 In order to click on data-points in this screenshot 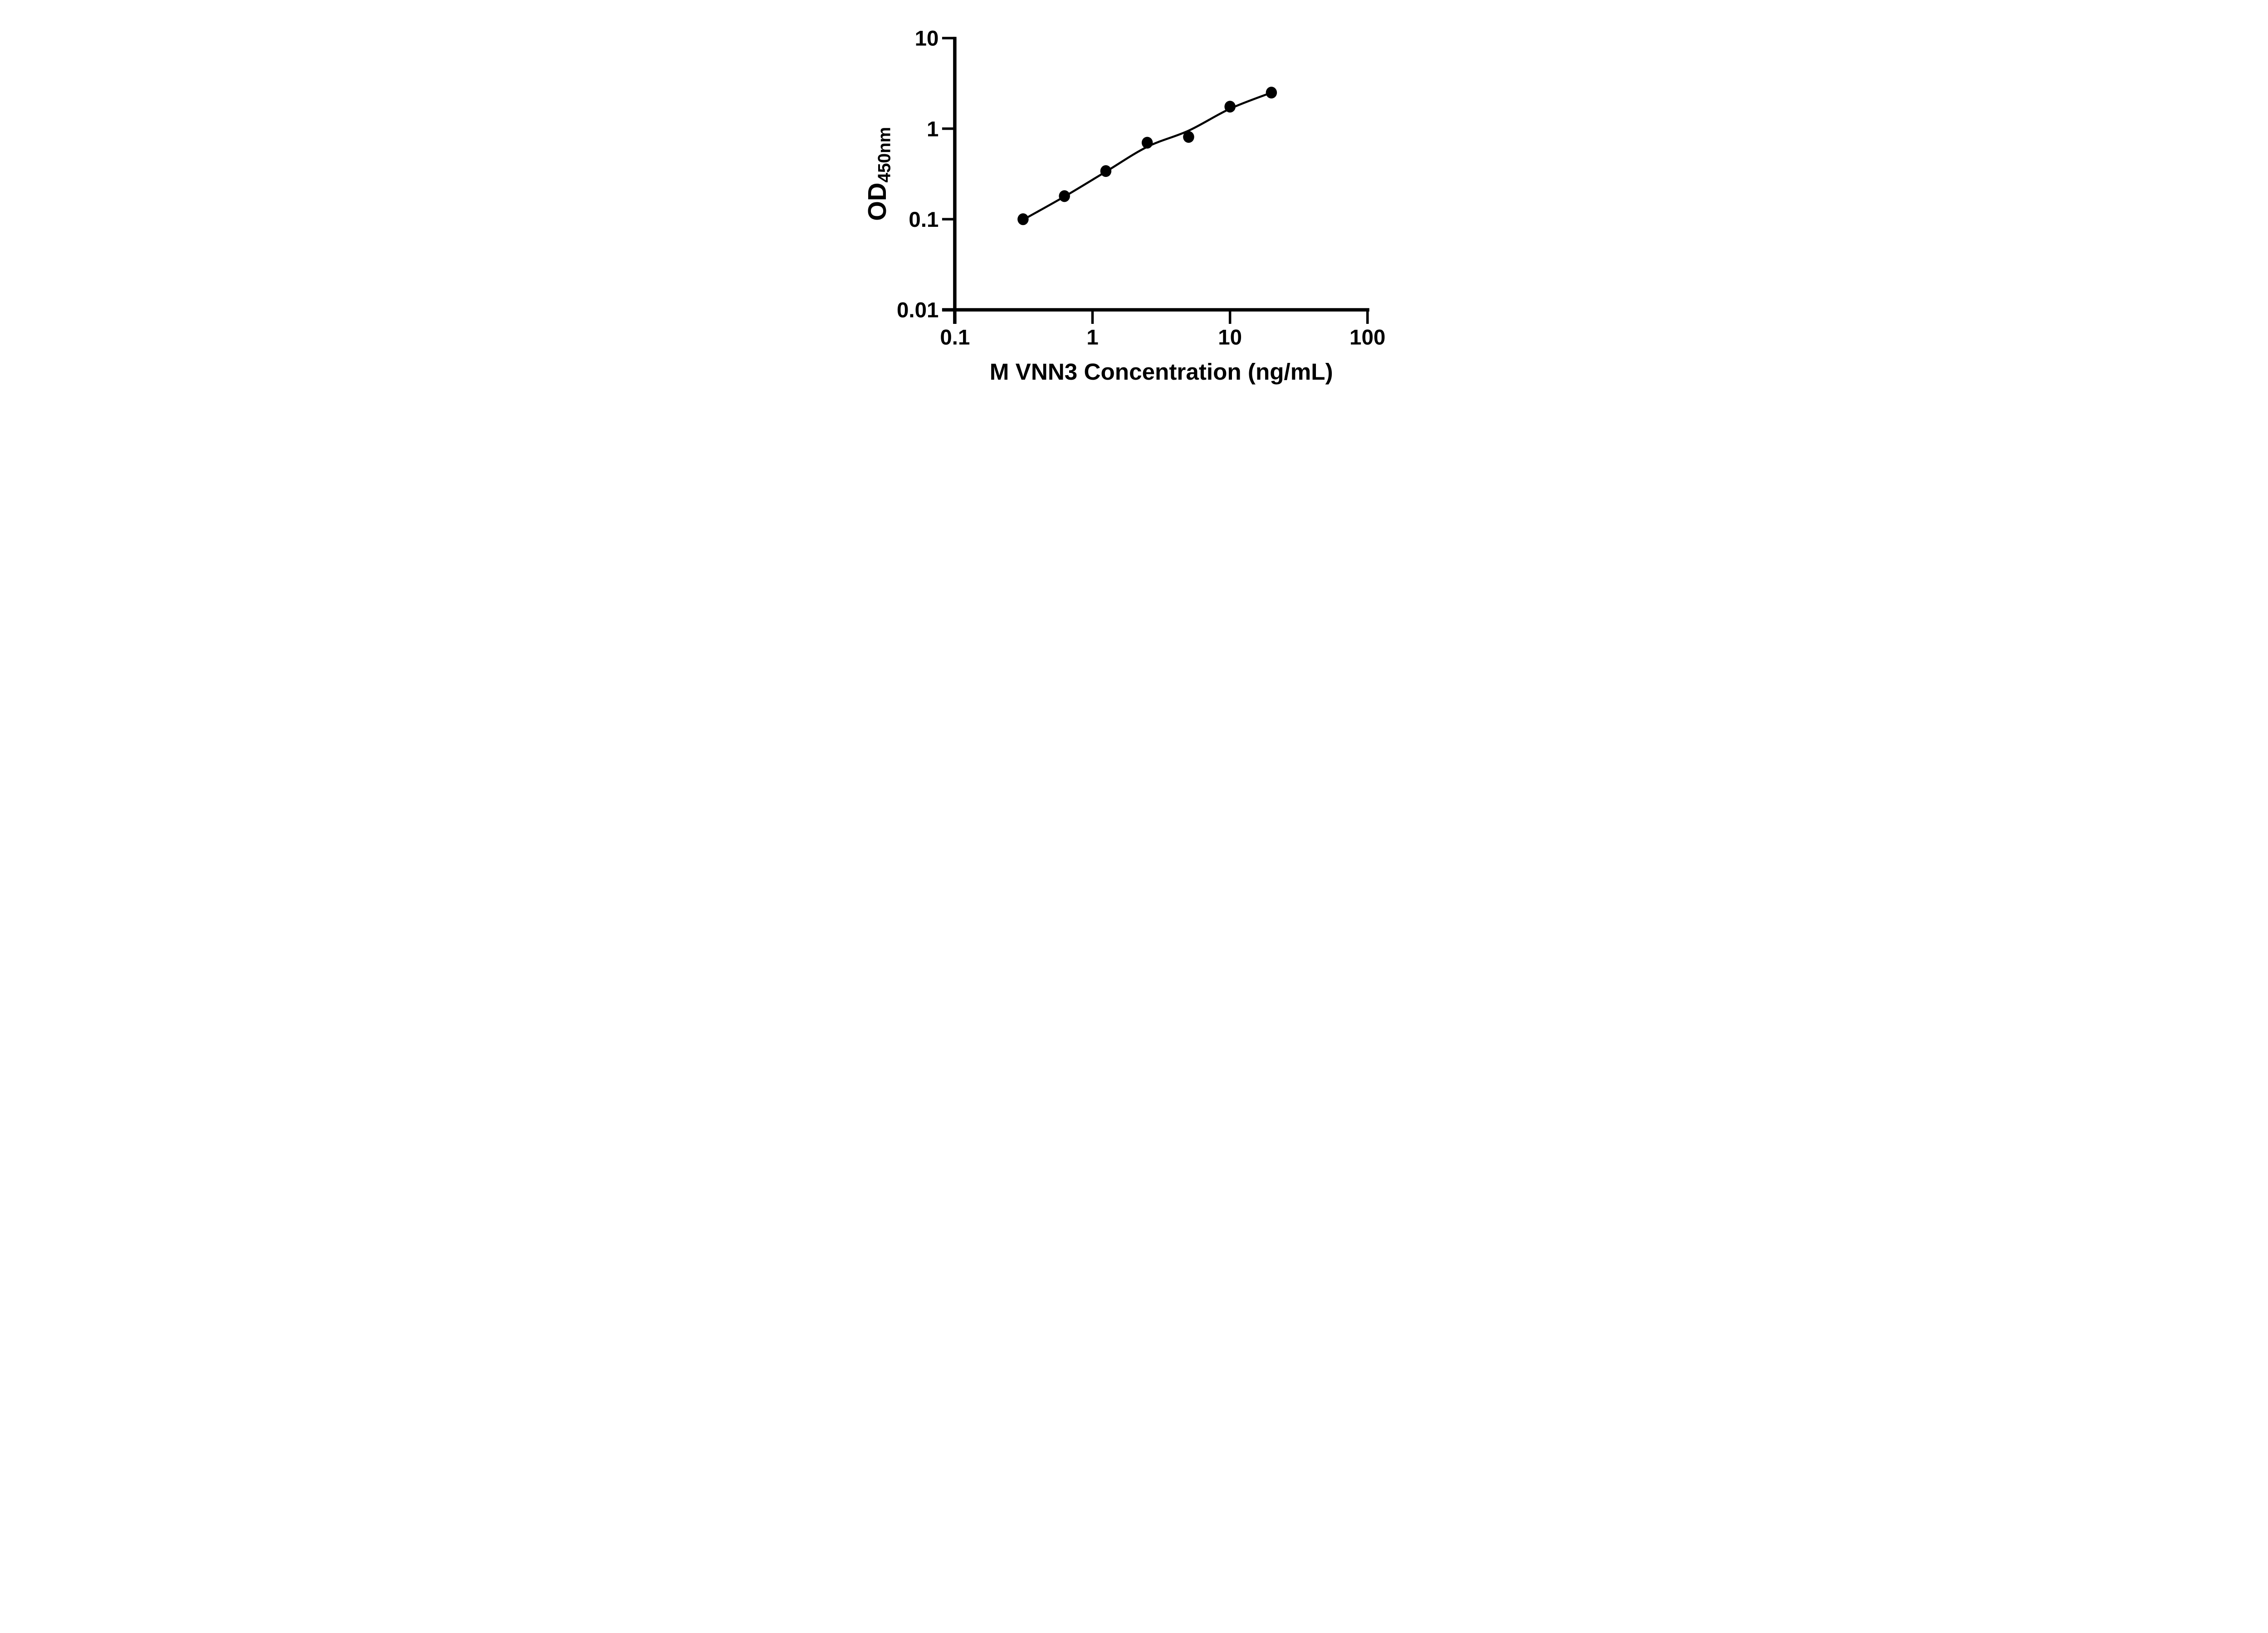, I will do `click(1147, 156)`.